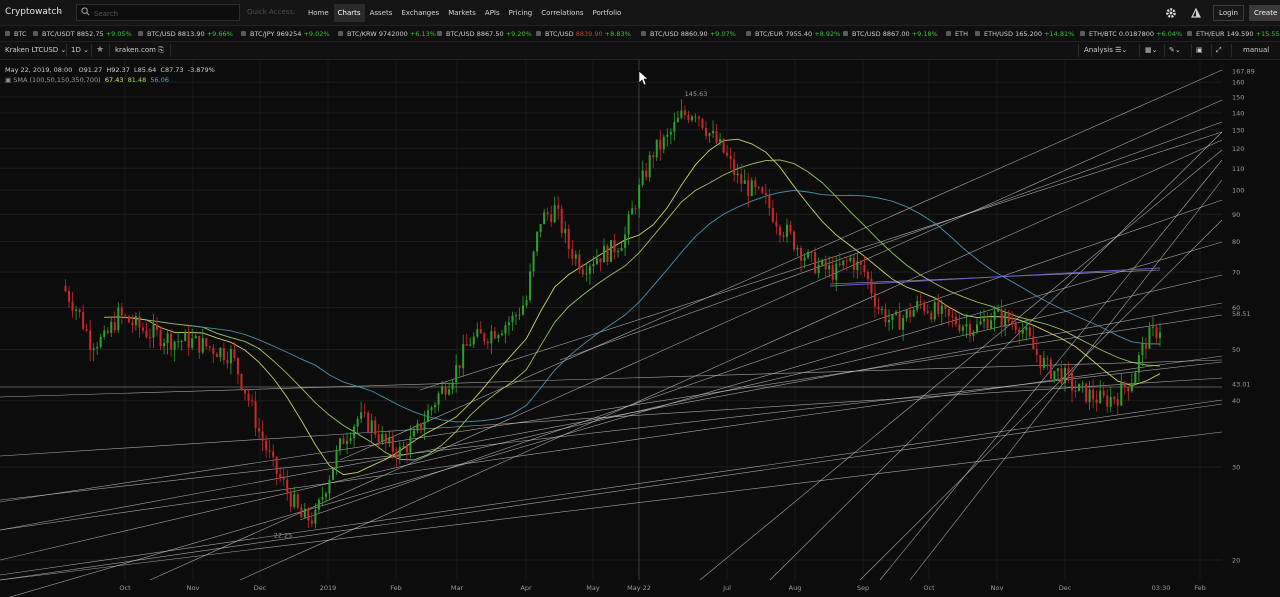 The image size is (1280, 597). Describe the element at coordinates (318, 13) in the screenshot. I see `nav-home: Home` at that location.